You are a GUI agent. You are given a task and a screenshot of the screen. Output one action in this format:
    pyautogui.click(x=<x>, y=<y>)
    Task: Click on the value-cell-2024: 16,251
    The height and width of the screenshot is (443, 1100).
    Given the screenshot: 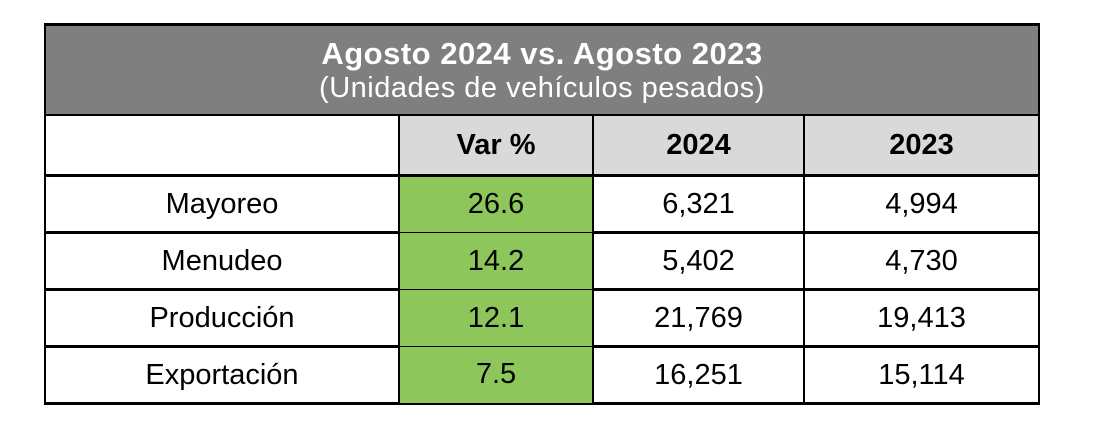 What is the action you would take?
    pyautogui.click(x=698, y=375)
    